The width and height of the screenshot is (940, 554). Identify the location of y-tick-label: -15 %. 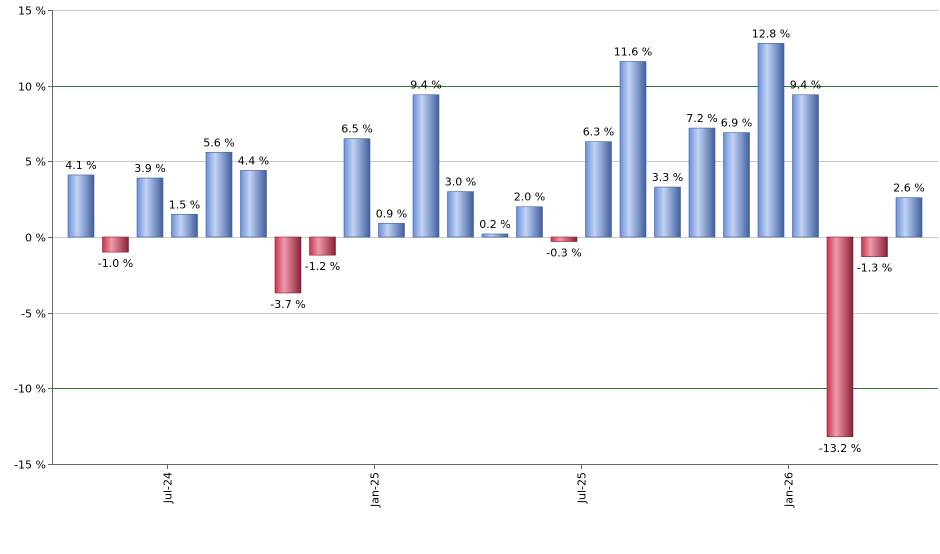
(30, 465).